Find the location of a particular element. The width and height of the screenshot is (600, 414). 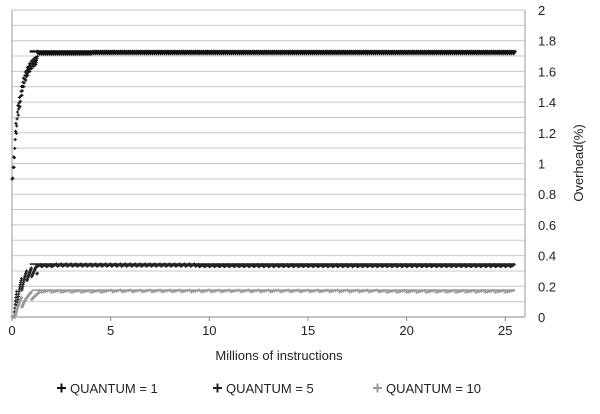

y-tick-labels: 0 0.2 0.4 0.6 0.8 1 1.2 1.4 1.6 1.8 2 is located at coordinates (547, 164).